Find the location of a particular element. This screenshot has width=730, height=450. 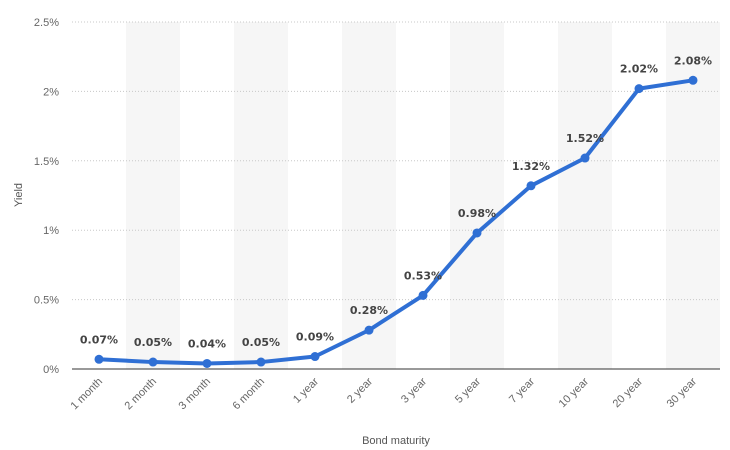

data-label: 0.53% is located at coordinates (423, 275).